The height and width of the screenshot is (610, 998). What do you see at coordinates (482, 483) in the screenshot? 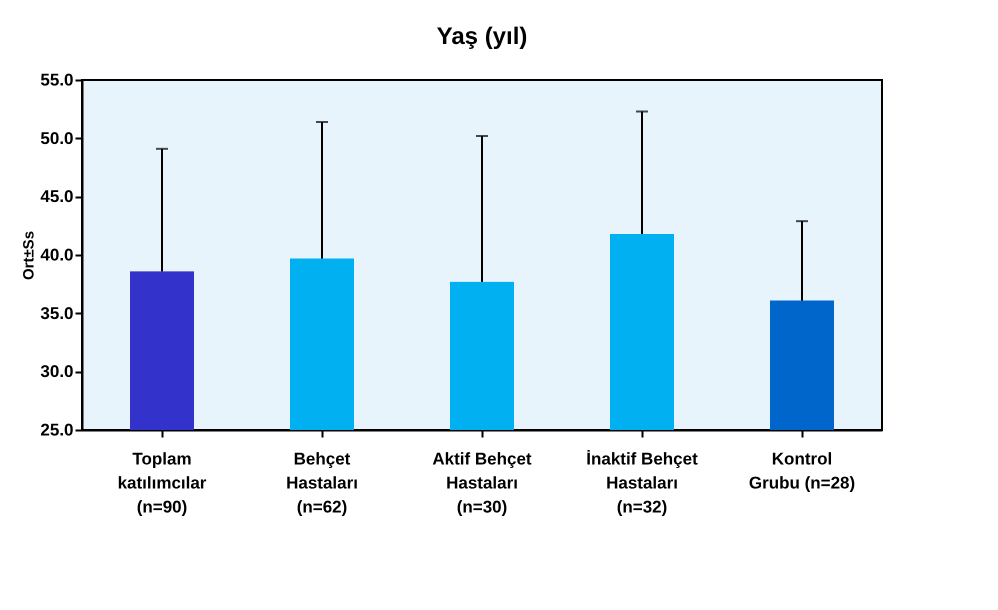
I see `x-tick-label: Aktif Behçet Hastaları (n=30)` at bounding box center [482, 483].